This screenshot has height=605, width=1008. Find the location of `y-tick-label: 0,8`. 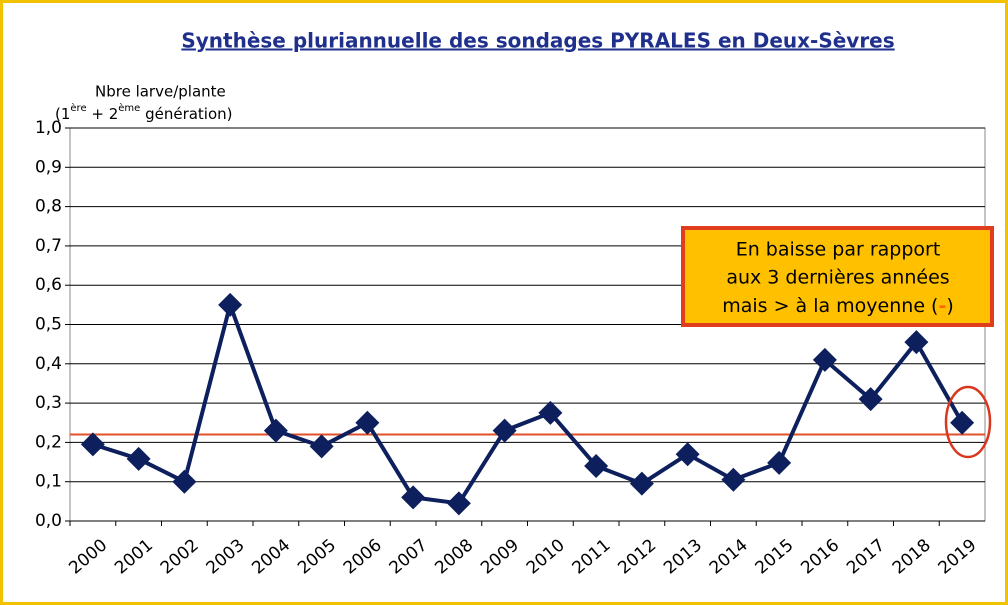

y-tick-label: 0,8 is located at coordinates (48, 207).